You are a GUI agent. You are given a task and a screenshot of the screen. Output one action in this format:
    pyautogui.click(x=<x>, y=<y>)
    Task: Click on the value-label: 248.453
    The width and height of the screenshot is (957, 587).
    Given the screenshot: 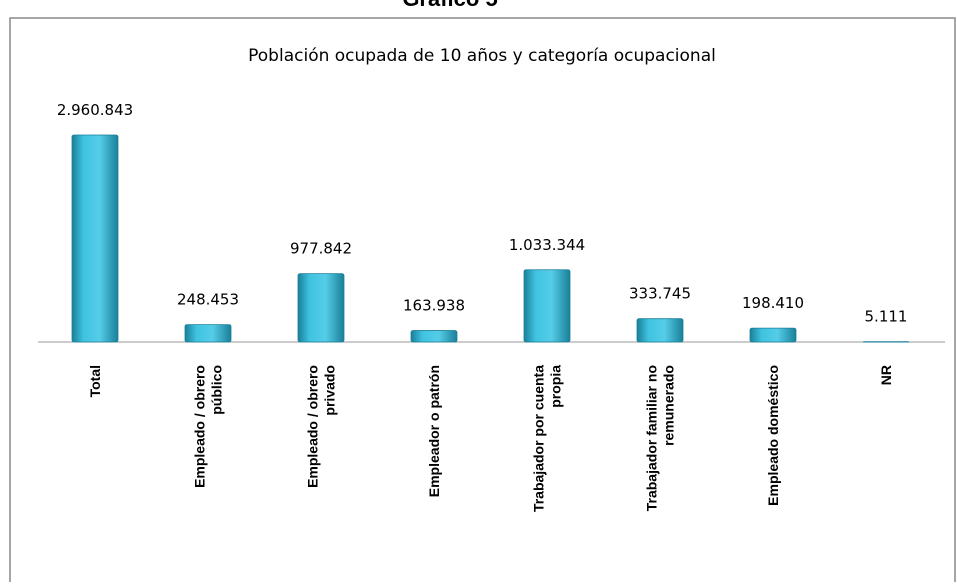 What is the action you would take?
    pyautogui.click(x=208, y=300)
    